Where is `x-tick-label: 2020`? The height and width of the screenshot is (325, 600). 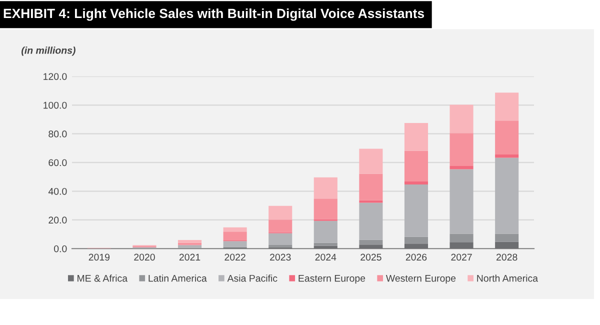 x-tick-label: 2020 is located at coordinates (144, 257).